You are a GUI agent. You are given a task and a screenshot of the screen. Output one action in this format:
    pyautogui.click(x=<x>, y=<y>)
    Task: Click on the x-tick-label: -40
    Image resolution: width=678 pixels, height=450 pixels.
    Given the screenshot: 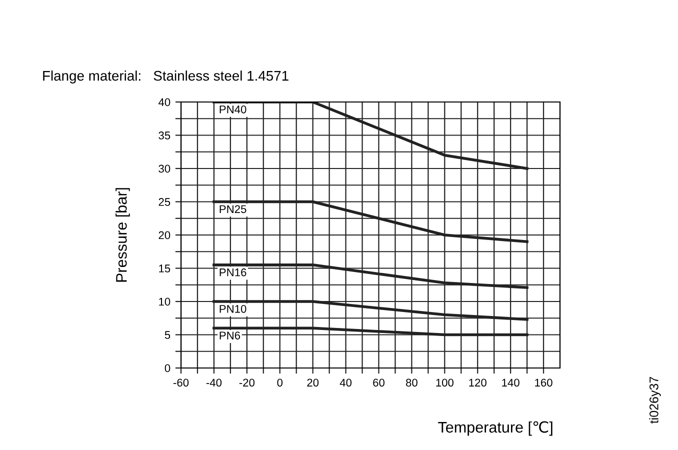 What is the action you would take?
    pyautogui.click(x=214, y=382)
    